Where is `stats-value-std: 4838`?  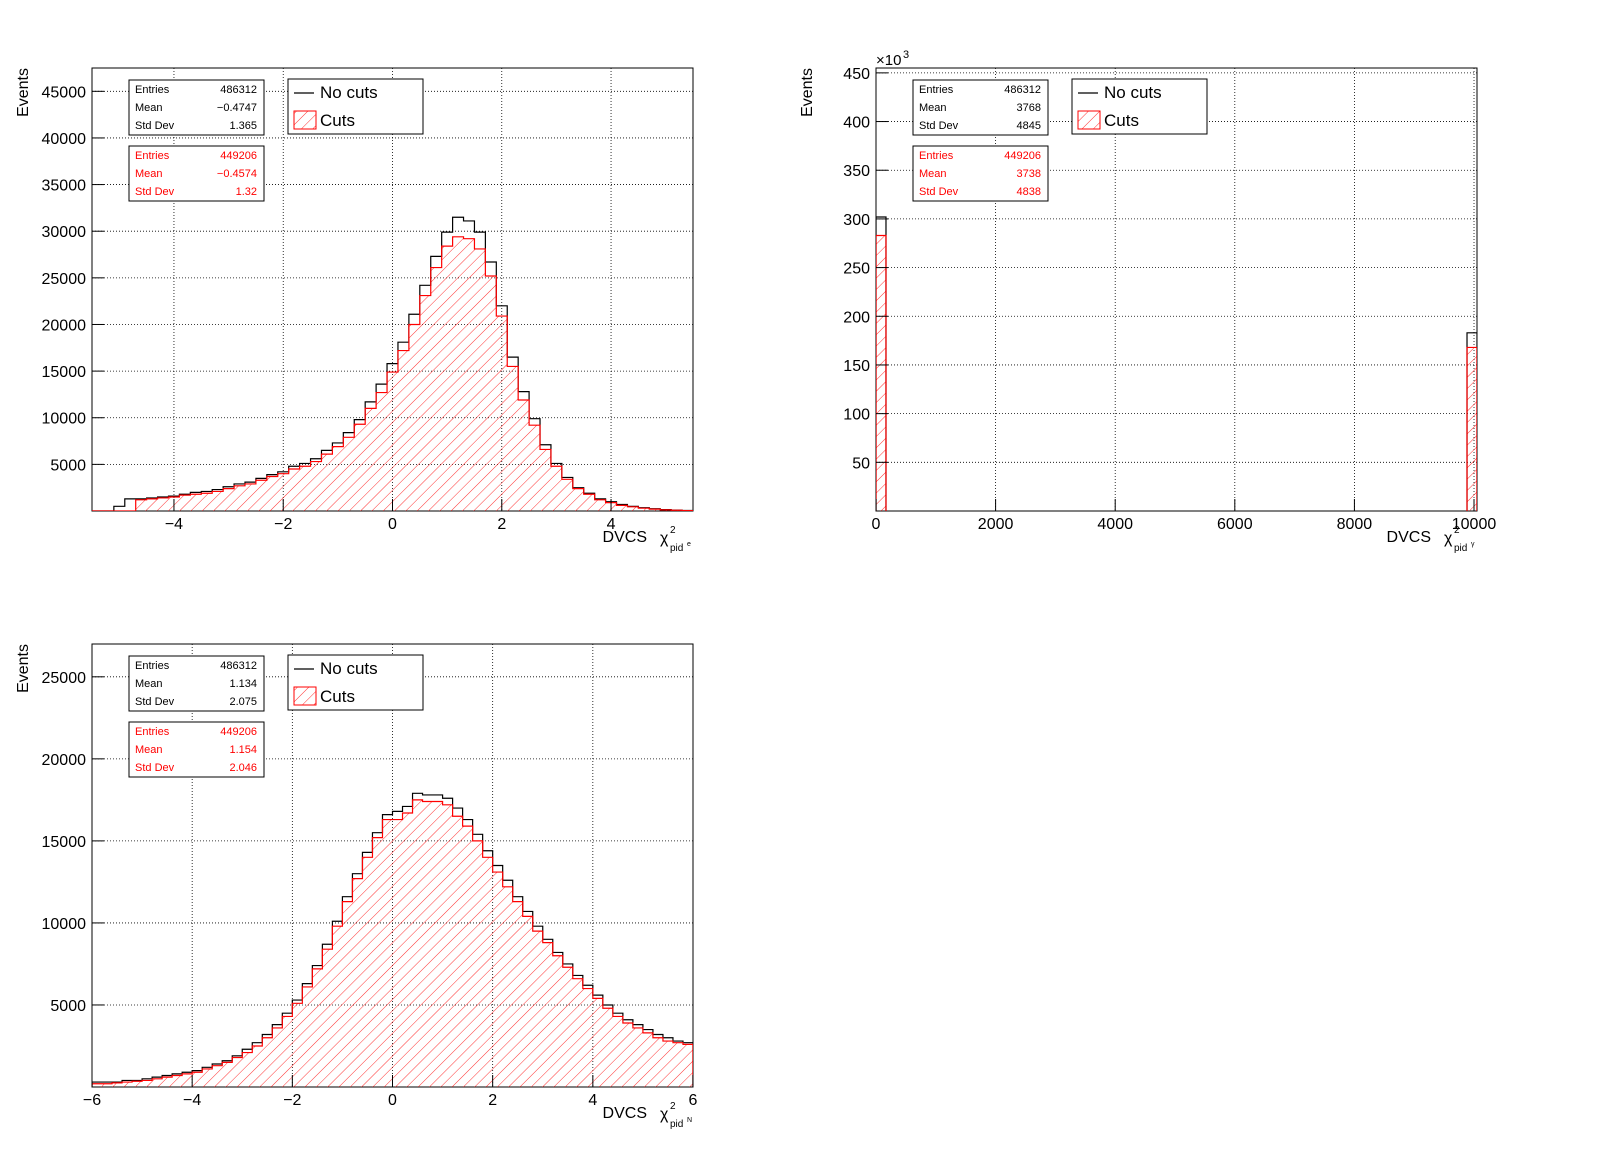 stats-value-std: 4838 is located at coordinates (1029, 192).